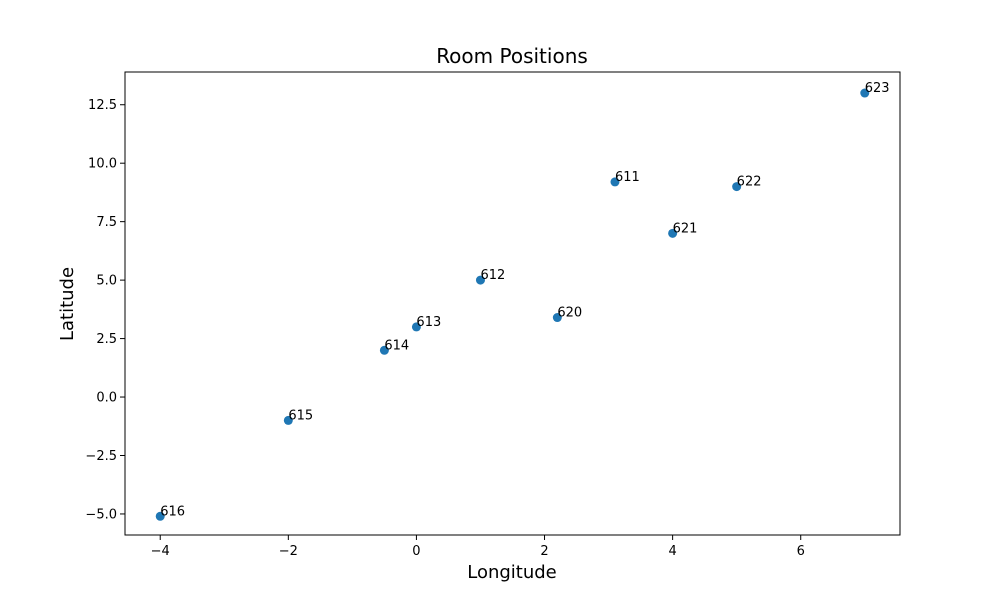  What do you see at coordinates (512, 572) in the screenshot?
I see `x-axis-label: Longitude` at bounding box center [512, 572].